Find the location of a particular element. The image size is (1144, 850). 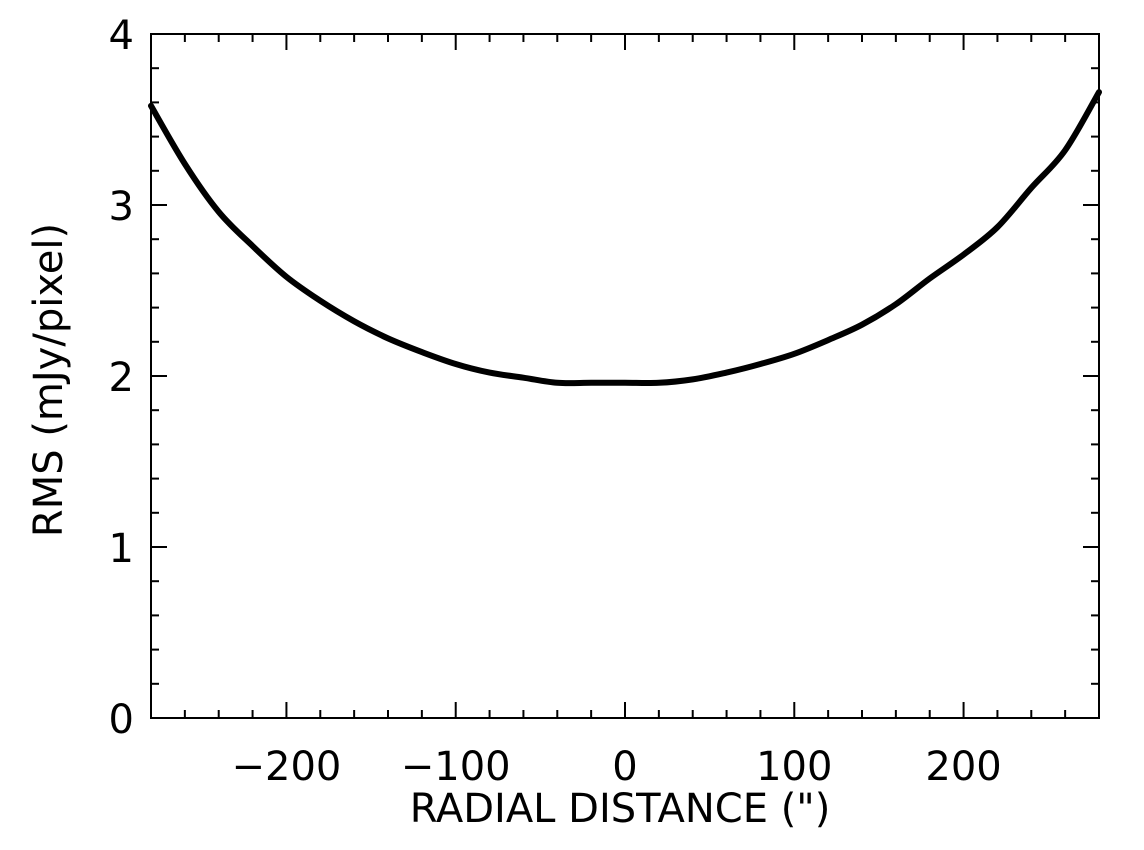

x-tick-label: 100 is located at coordinates (794, 767).